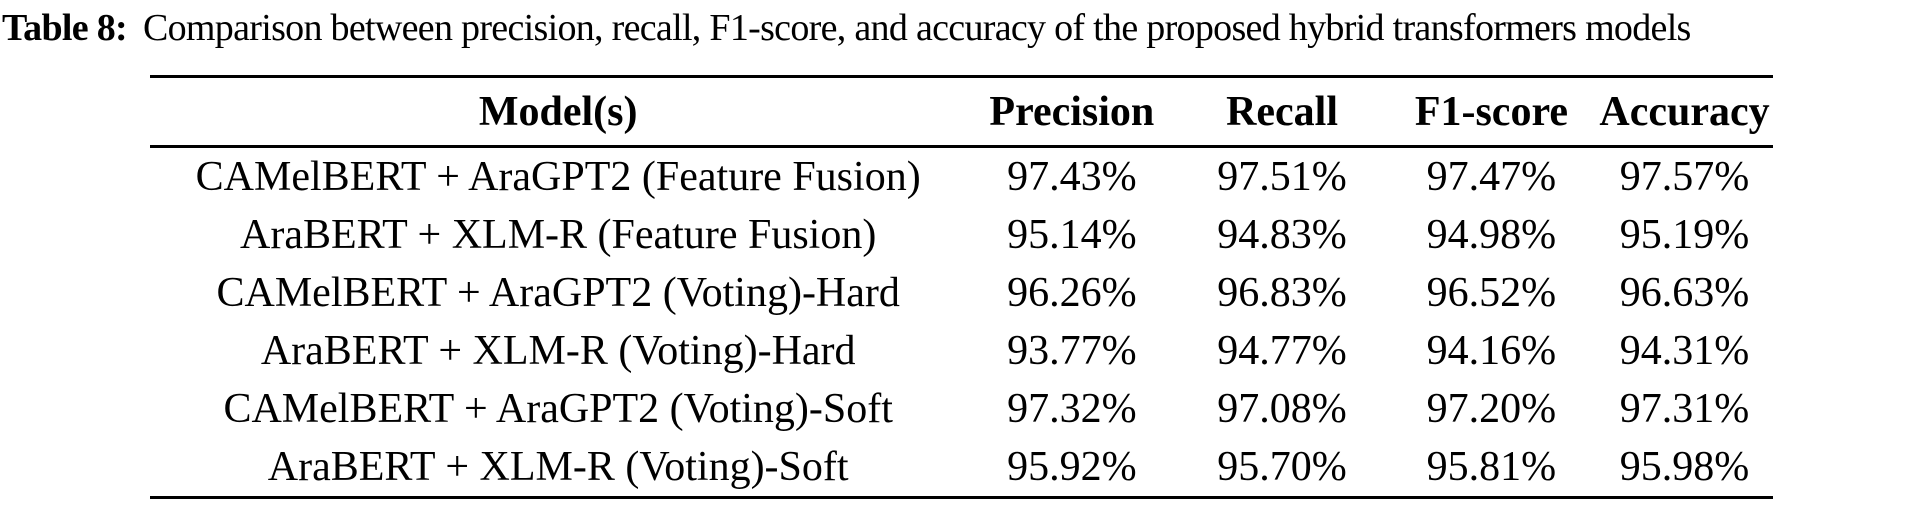  I want to click on recall-cell: 95.70%, so click(1282, 467).